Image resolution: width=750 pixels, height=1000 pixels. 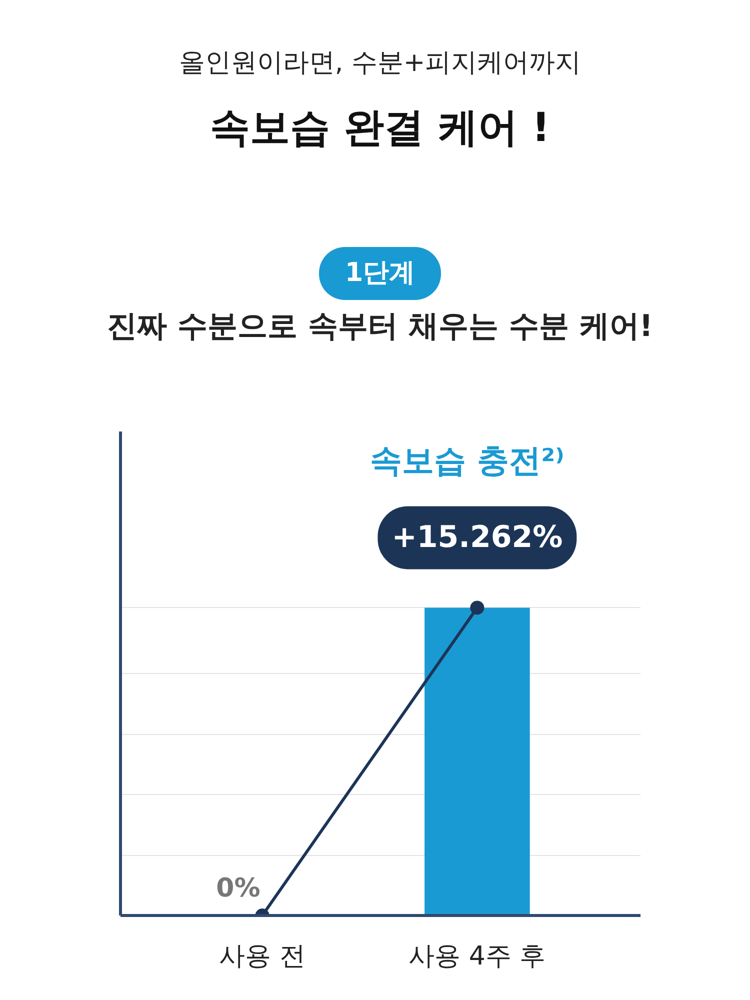 What do you see at coordinates (380, 63) in the screenshot?
I see `chart-subtitle: 올인원이라면, 수분+피지케어까지` at bounding box center [380, 63].